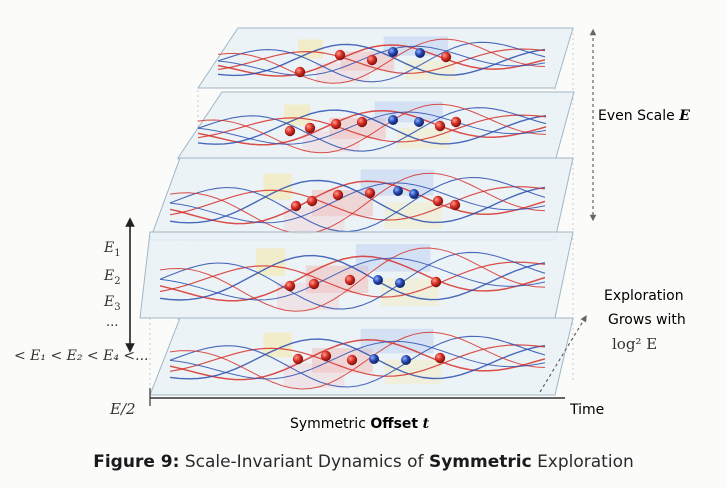 The image size is (727, 488). I want to click on exploration-line1: Exploration, so click(644, 296).